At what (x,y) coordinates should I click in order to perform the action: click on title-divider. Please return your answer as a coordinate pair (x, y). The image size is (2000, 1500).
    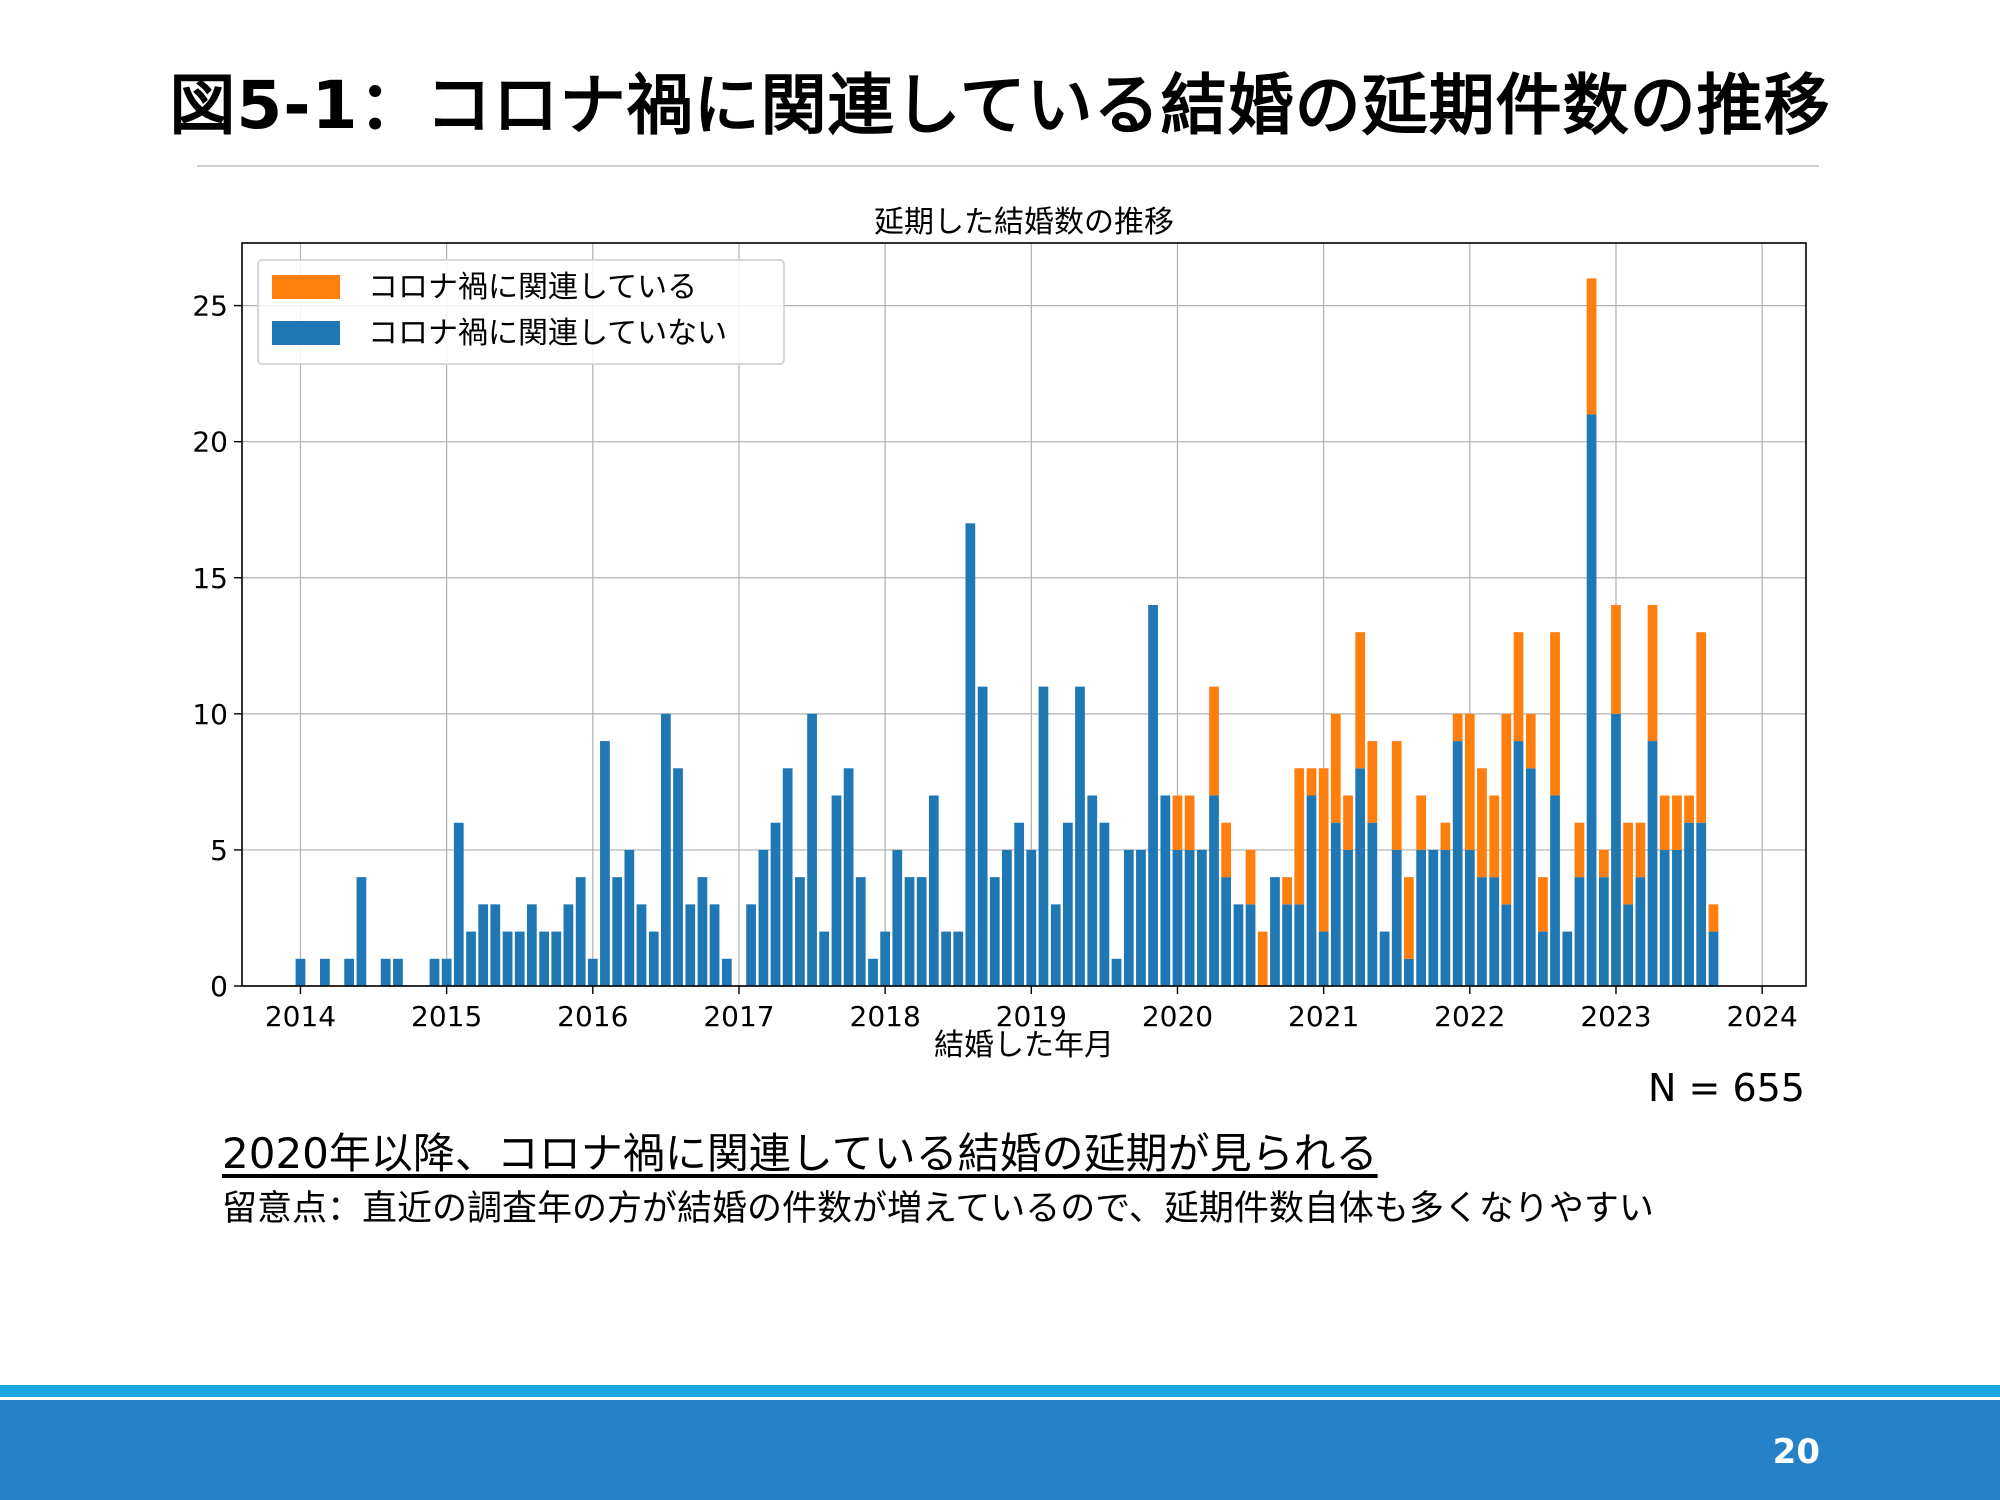
    Looking at the image, I should click on (1008, 166).